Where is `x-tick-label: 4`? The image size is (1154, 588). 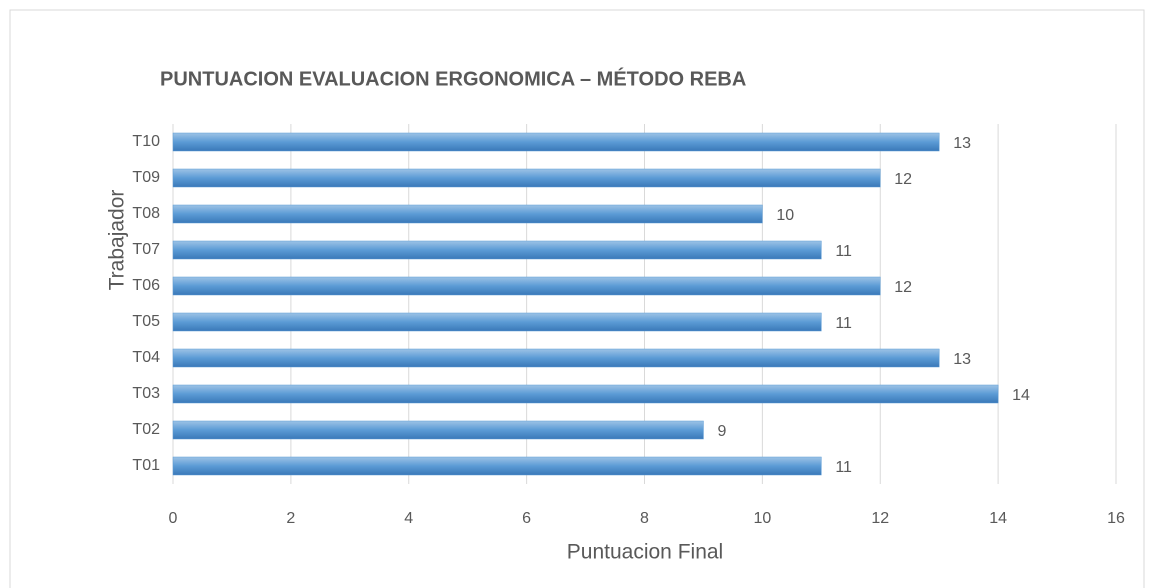
x-tick-label: 4 is located at coordinates (408, 518).